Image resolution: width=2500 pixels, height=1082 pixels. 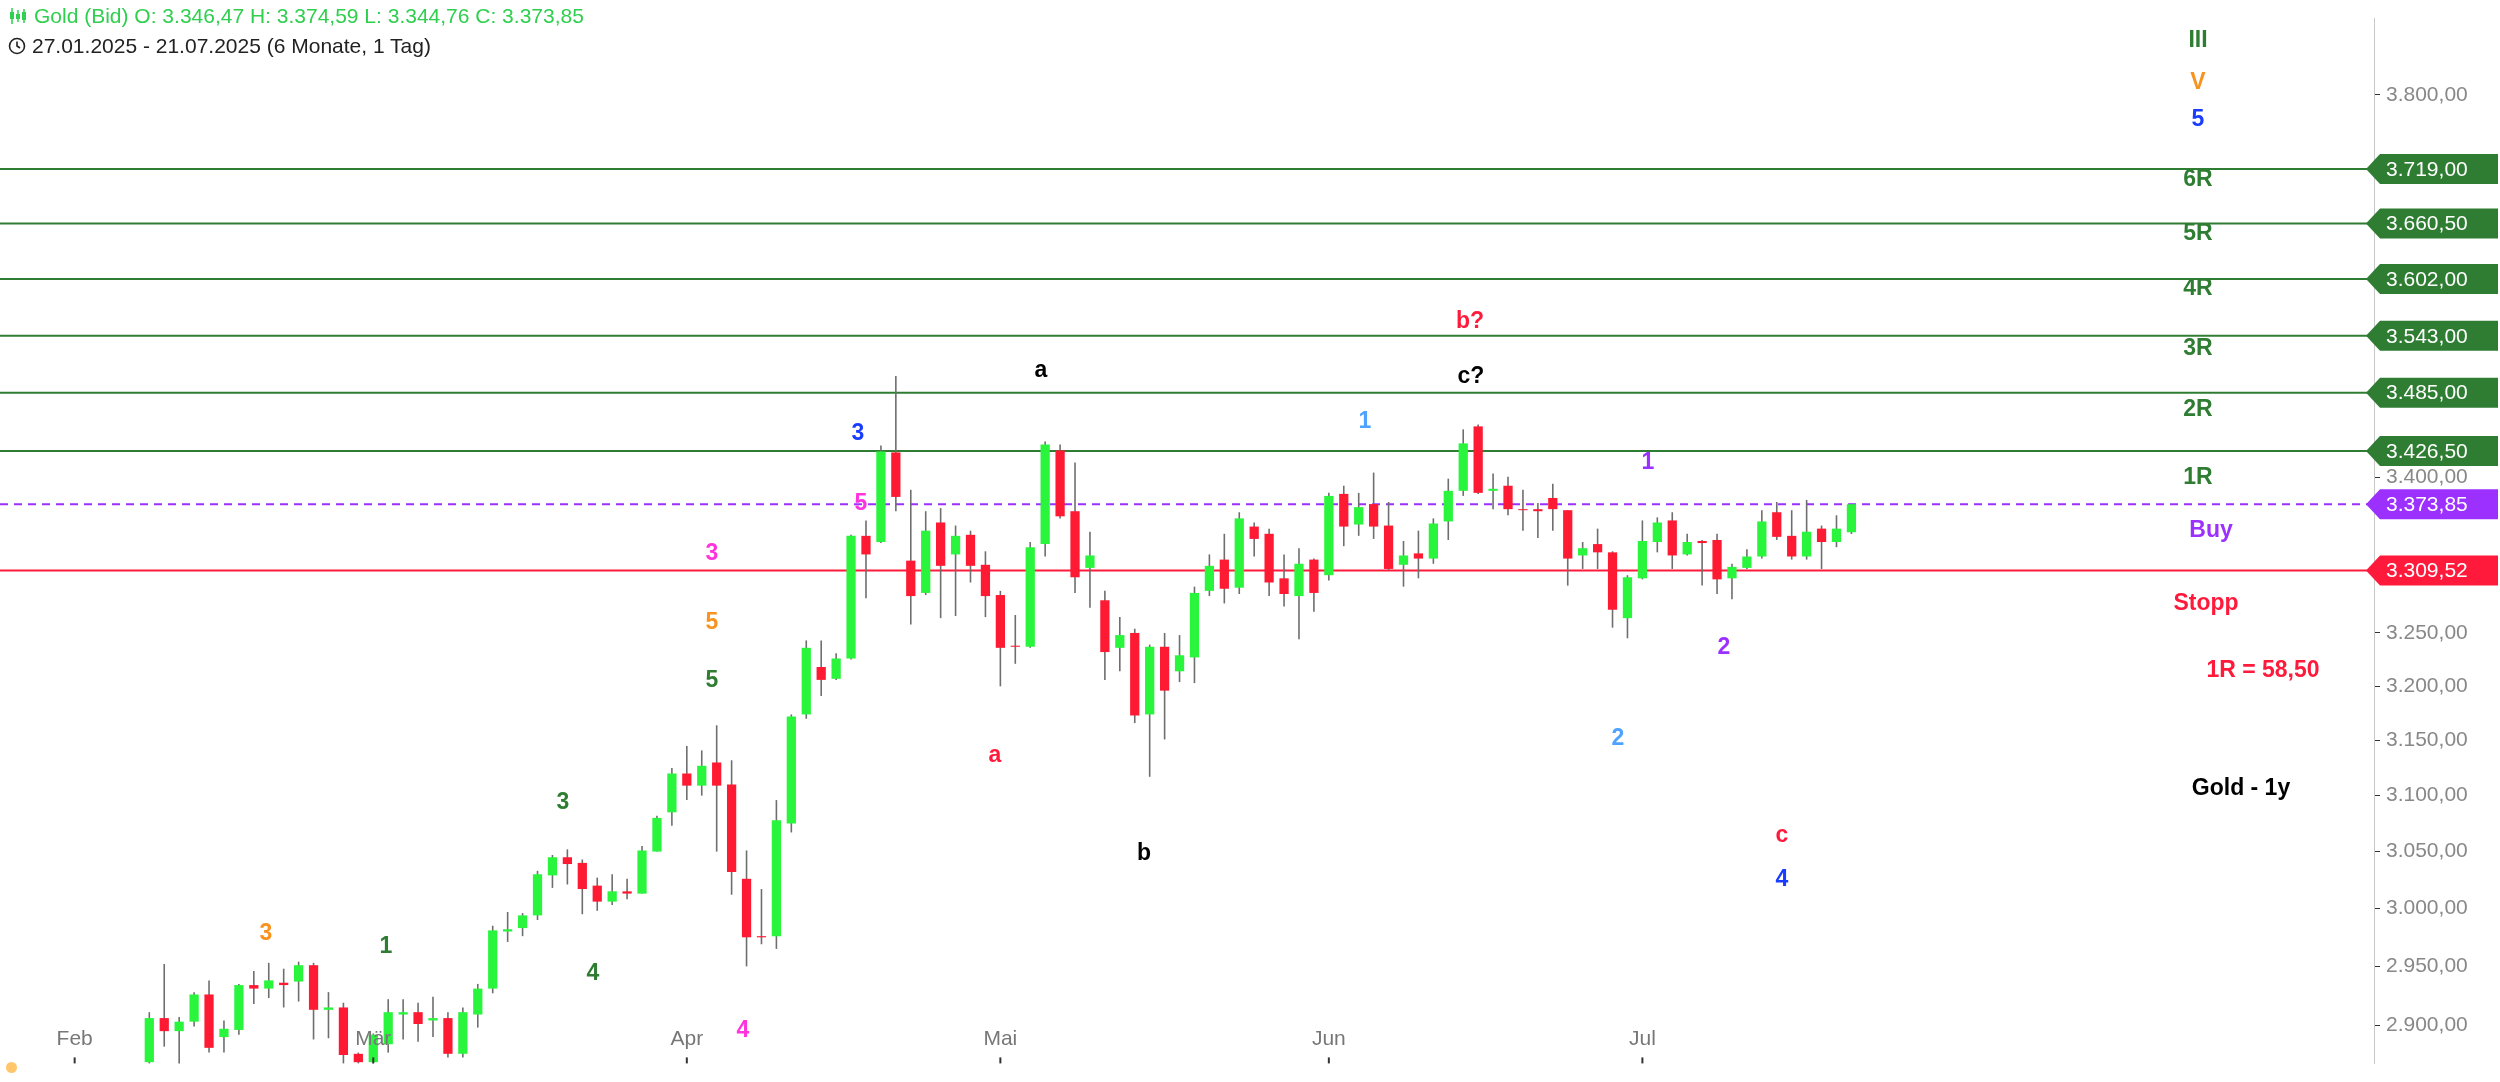 What do you see at coordinates (2427, 1023) in the screenshot?
I see `y-tick-label: 2.900,00` at bounding box center [2427, 1023].